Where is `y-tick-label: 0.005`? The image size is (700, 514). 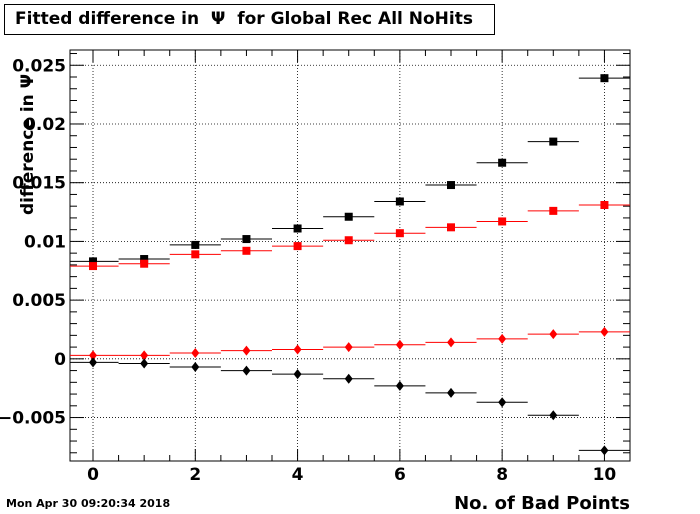 y-tick-label: 0.005 is located at coordinates (39, 301).